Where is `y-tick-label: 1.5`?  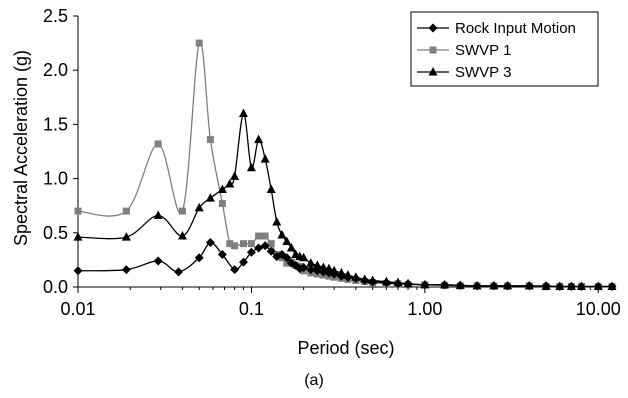 y-tick-label: 1.5 is located at coordinates (55, 124).